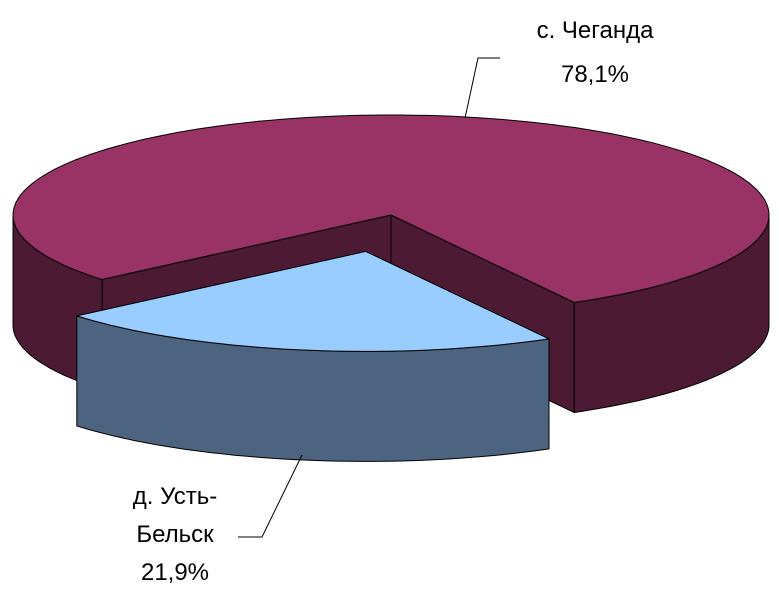 Image resolution: width=779 pixels, height=590 pixels. What do you see at coordinates (595, 30) in the screenshot?
I see `category-label: с. Чеганда` at bounding box center [595, 30].